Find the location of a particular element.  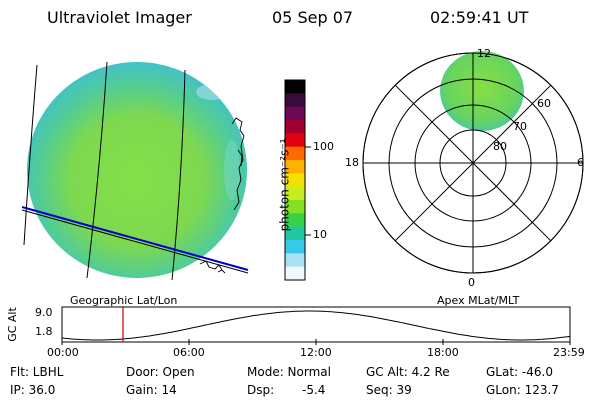

filter-readout: Flt: LBHL is located at coordinates (37, 372).